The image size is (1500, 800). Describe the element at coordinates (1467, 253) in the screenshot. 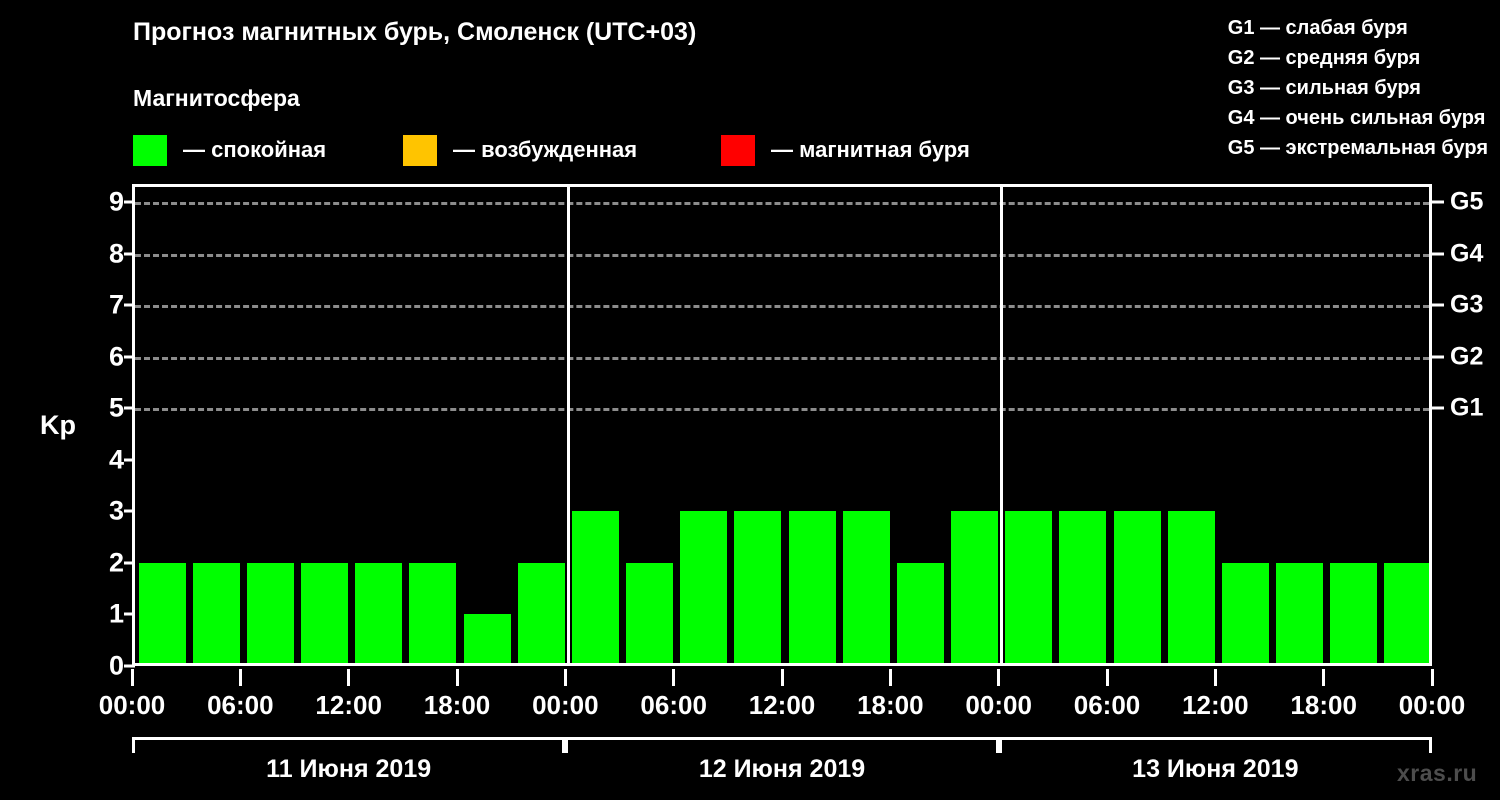

I see `g-tick-label-G4: G4` at that location.